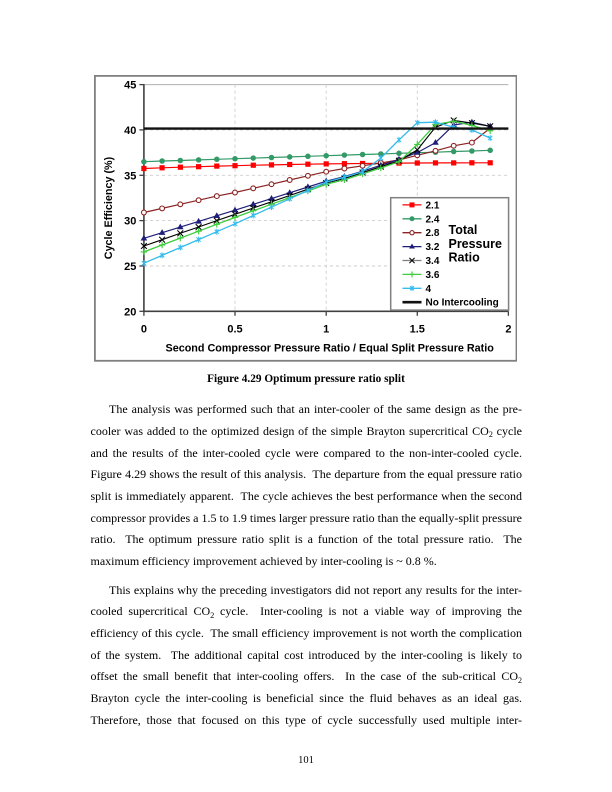 The width and height of the screenshot is (612, 792). Describe the element at coordinates (326, 329) in the screenshot. I see `svg-text: 1` at that location.